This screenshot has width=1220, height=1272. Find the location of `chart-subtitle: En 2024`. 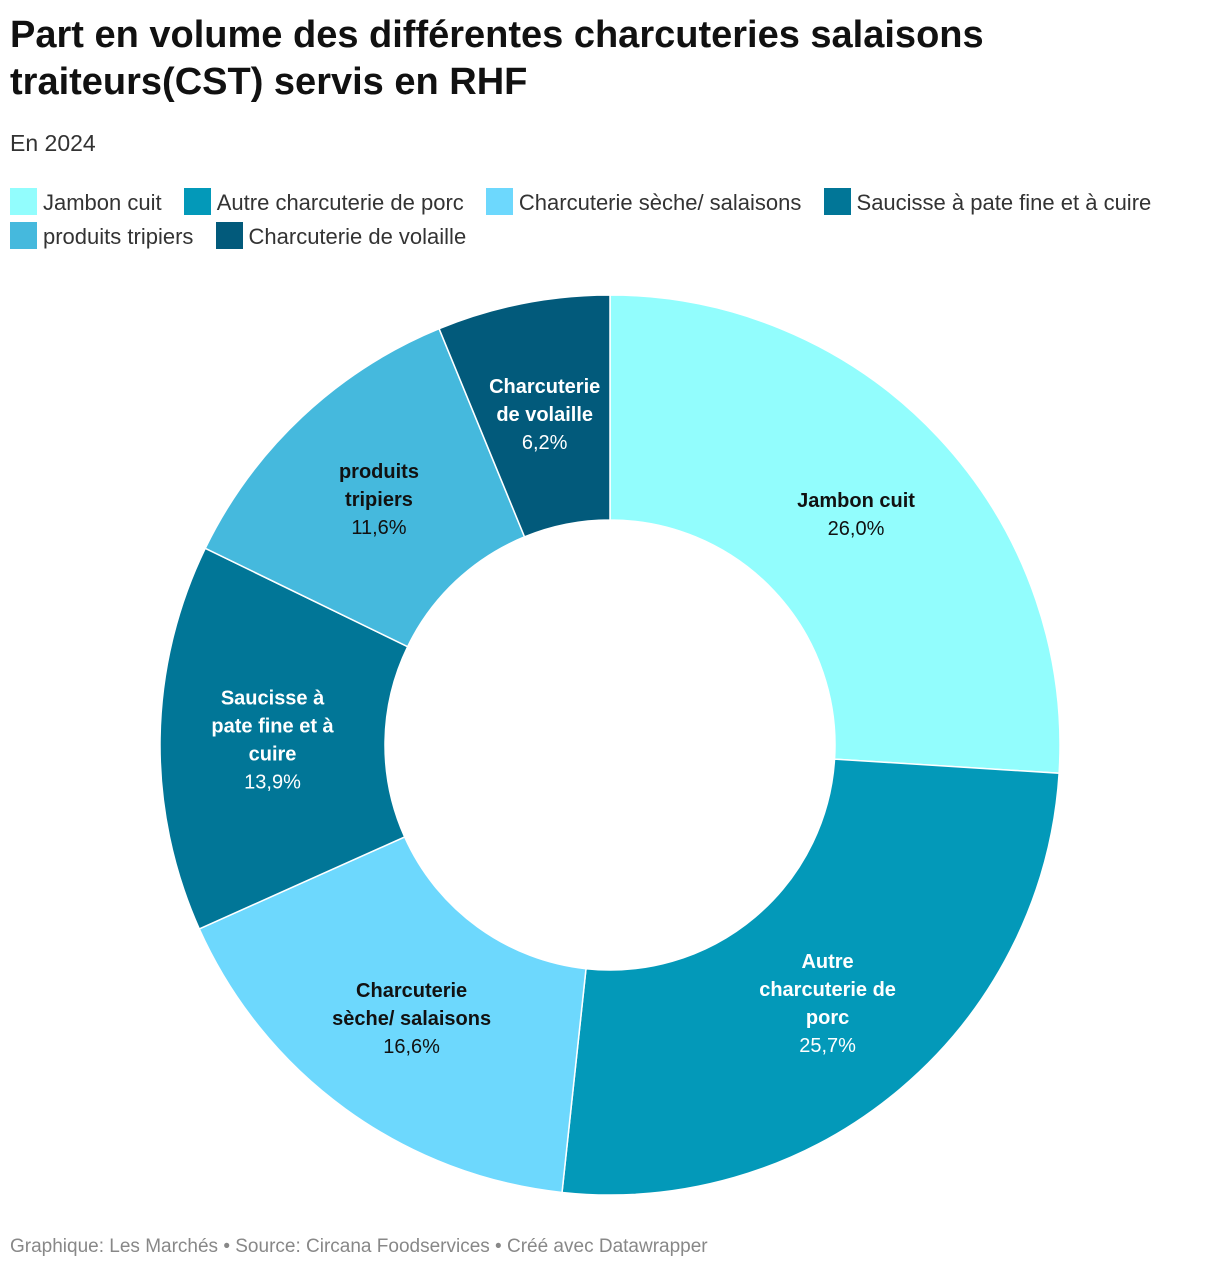

chart-subtitle: En 2024 is located at coordinates (53, 143).